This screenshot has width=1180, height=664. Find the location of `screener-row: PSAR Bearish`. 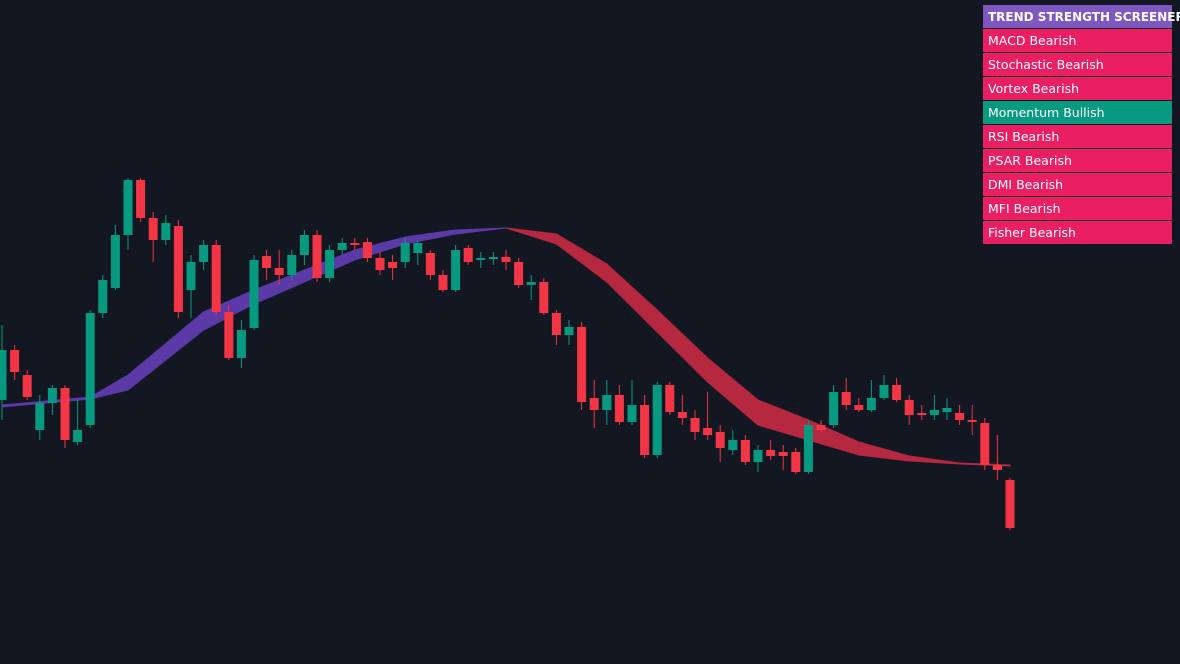

screener-row: PSAR Bearish is located at coordinates (1077, 161).